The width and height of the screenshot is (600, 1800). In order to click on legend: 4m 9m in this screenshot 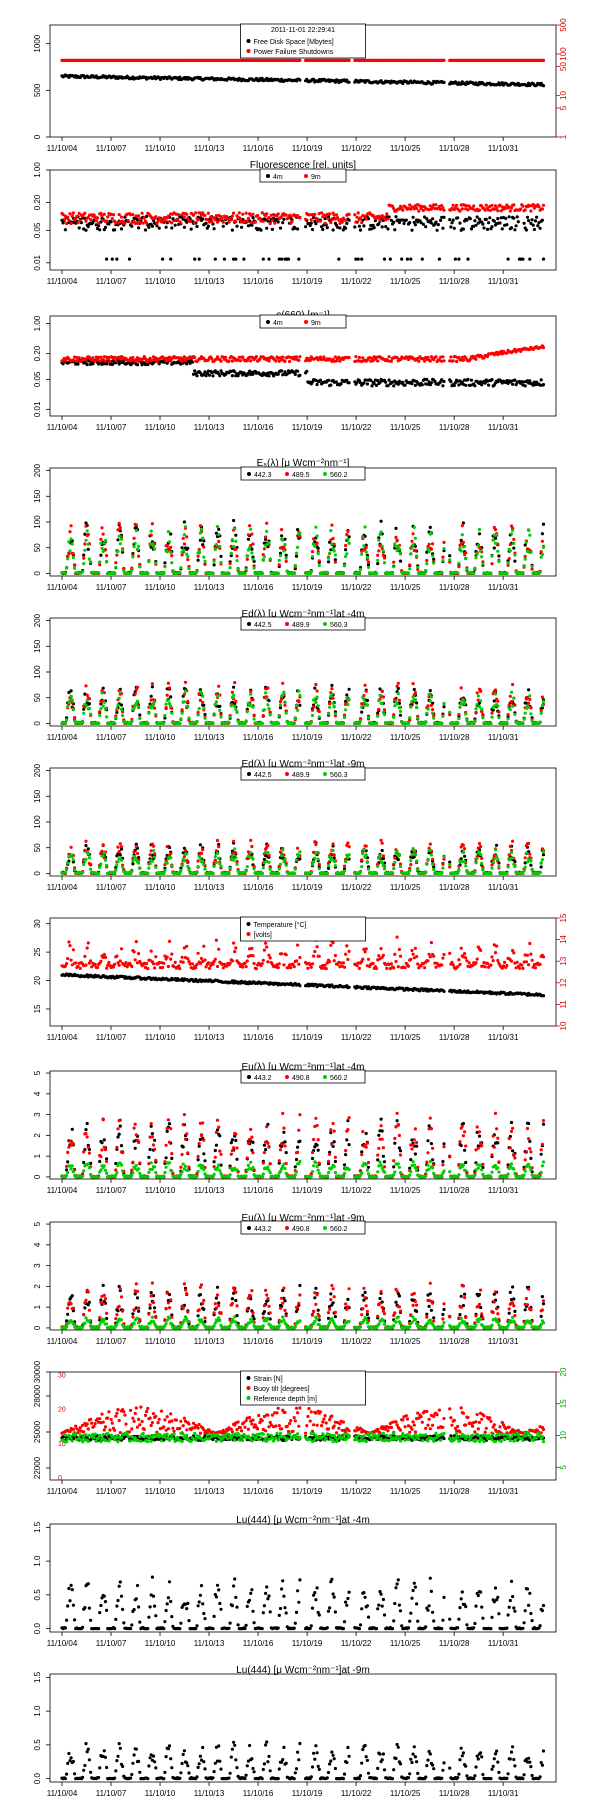, I will do `click(303, 175)`.